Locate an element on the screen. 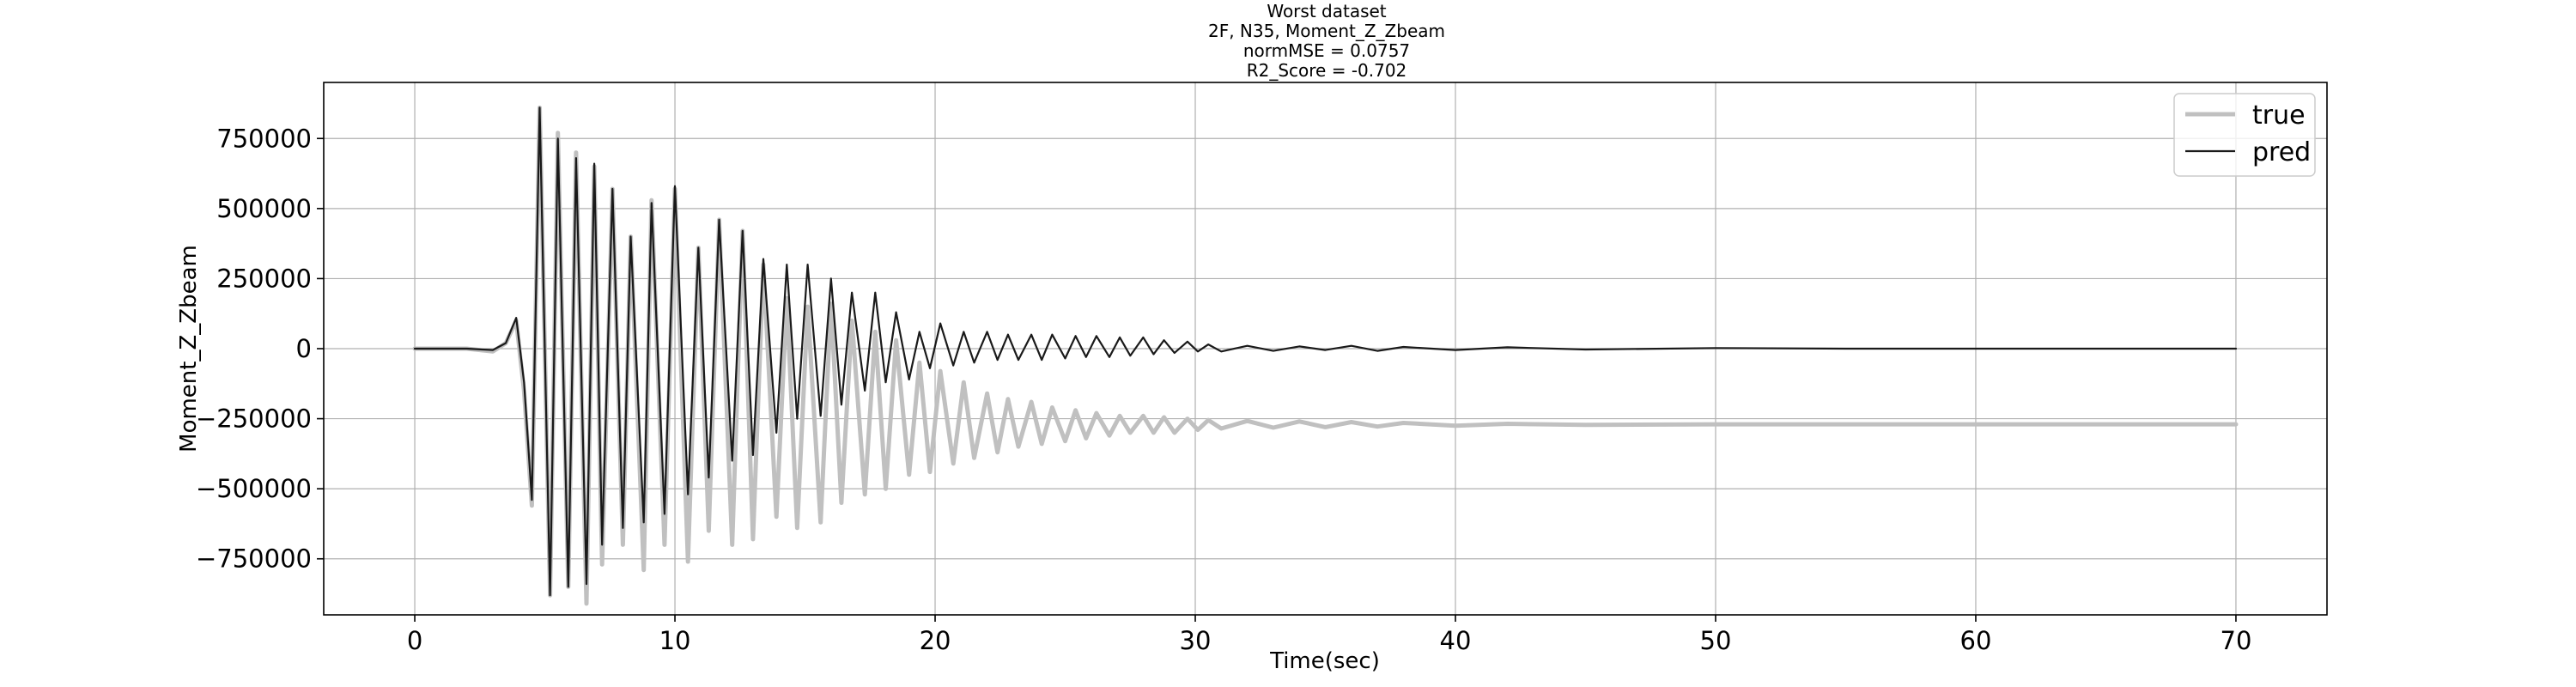  x-tick-label: 30 is located at coordinates (1196, 640).